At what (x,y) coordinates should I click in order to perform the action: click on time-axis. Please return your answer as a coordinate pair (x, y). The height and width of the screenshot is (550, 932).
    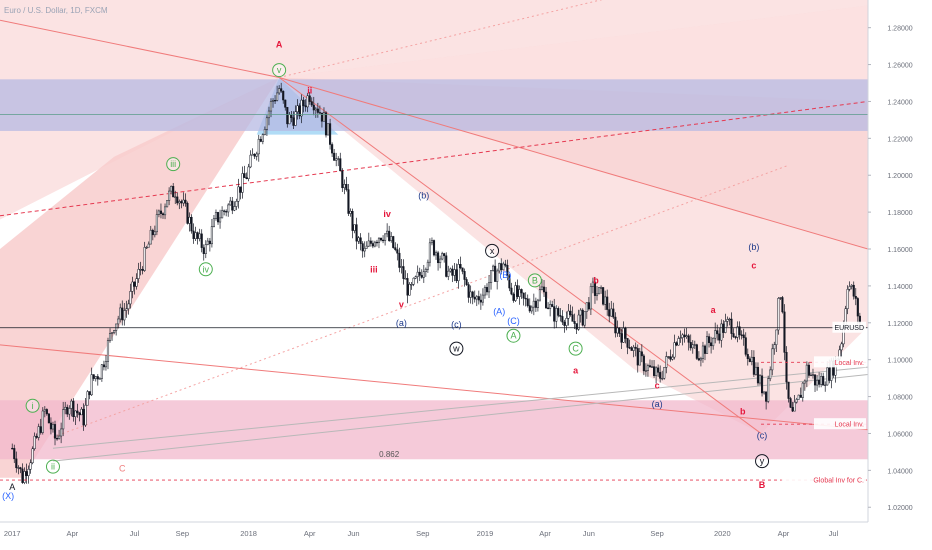
    Looking at the image, I should click on (466, 536).